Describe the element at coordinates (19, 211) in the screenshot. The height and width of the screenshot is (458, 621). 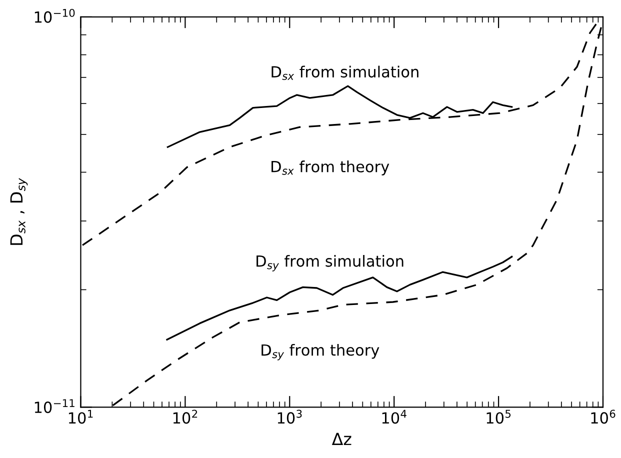
I see `y-axis-title: D$_{sx}$ , D$_{sy}$` at that location.